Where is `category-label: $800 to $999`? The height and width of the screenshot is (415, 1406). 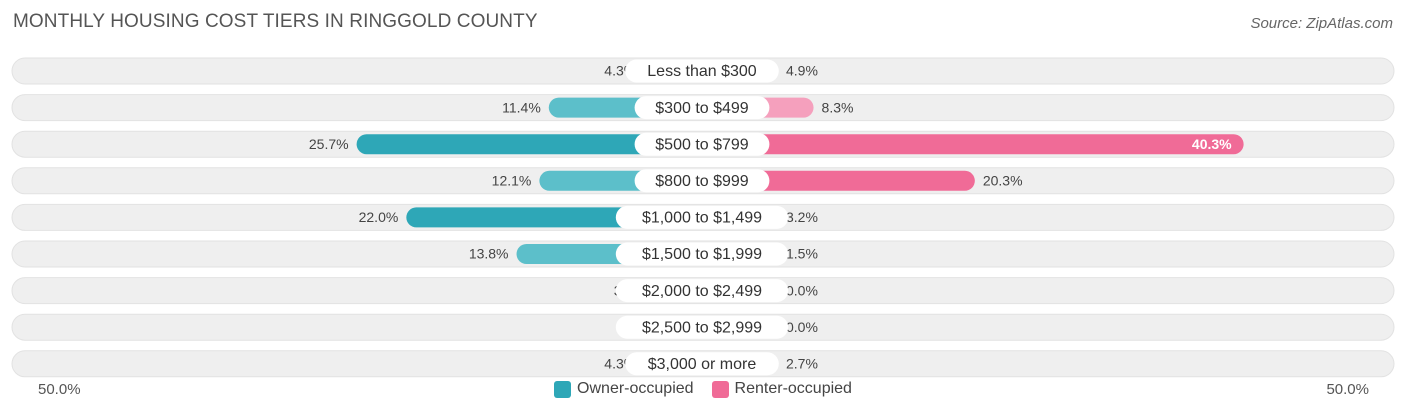
category-label: $800 to $999 is located at coordinates (702, 181).